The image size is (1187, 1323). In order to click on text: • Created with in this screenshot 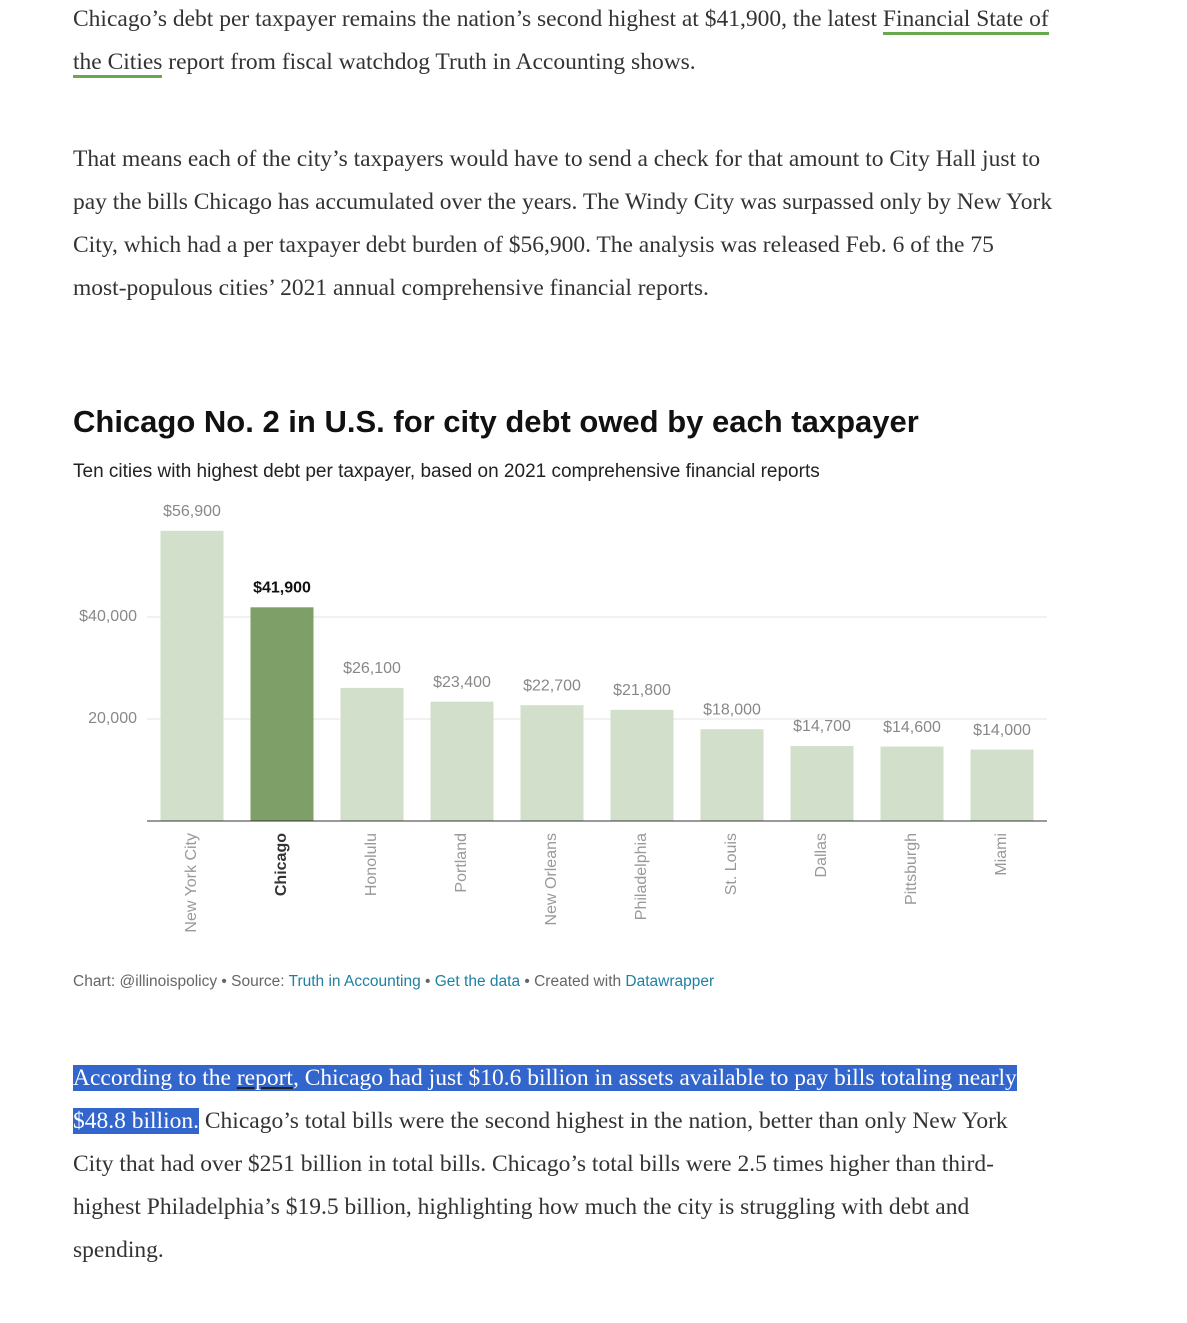, I will do `click(573, 981)`.